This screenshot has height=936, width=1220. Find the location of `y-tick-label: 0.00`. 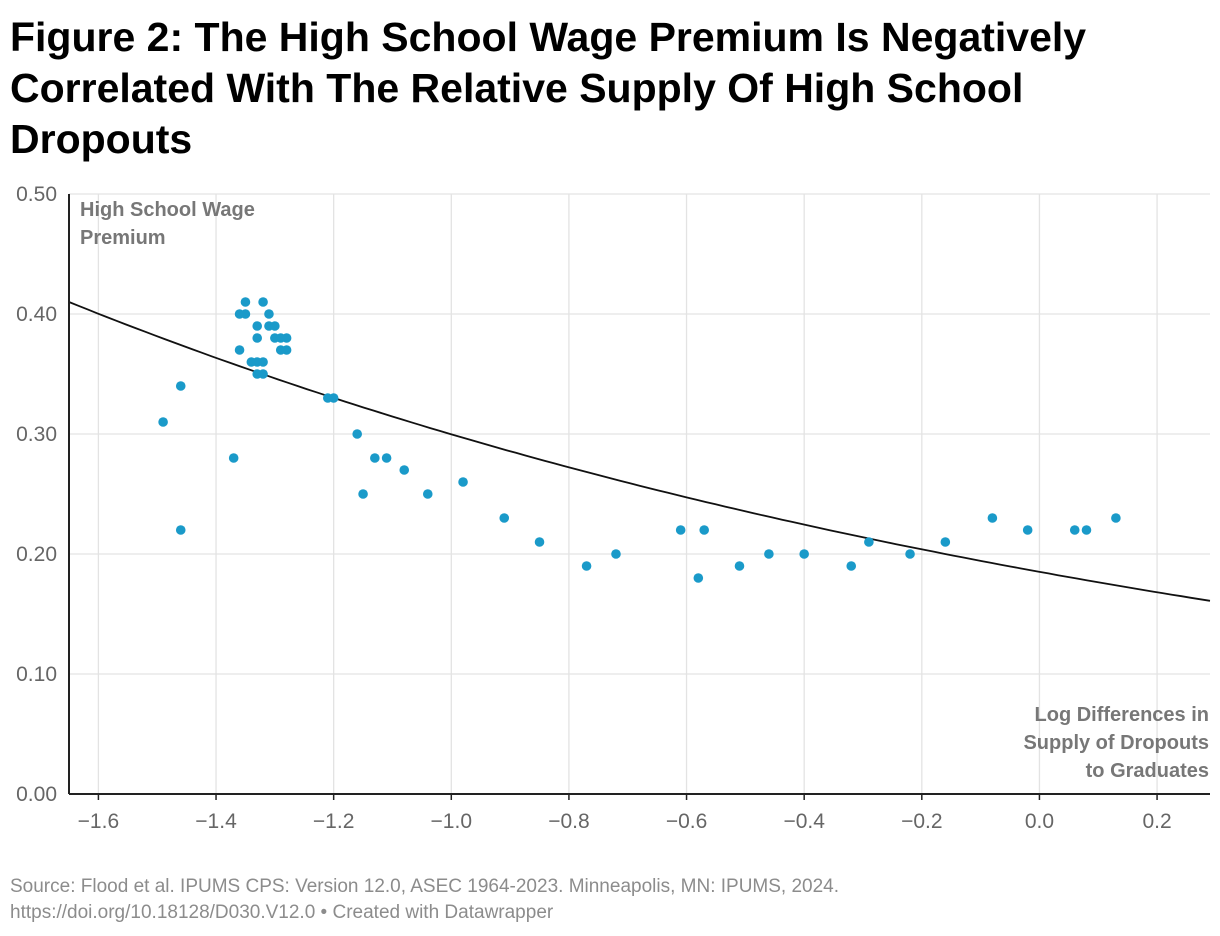

y-tick-label: 0.00 is located at coordinates (36, 794).